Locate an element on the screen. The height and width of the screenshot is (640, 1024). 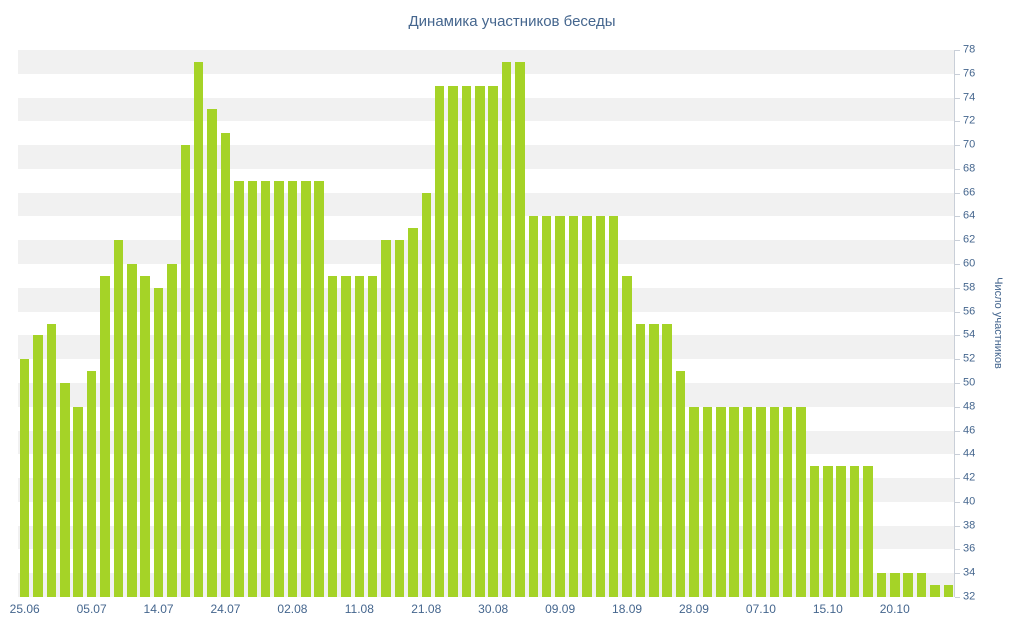
y-tick-label: 40 is located at coordinates (969, 501).